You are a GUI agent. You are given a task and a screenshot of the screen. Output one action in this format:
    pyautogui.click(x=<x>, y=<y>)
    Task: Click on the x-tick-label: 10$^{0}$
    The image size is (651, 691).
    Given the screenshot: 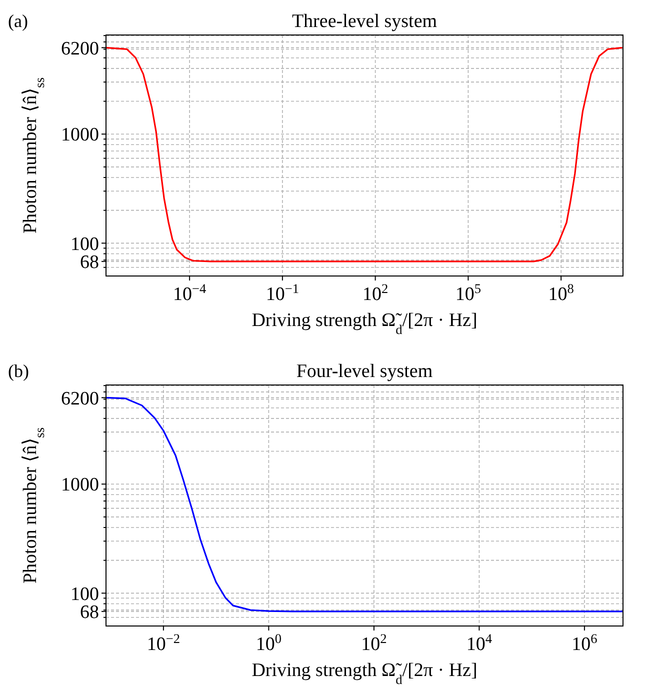 What is the action you would take?
    pyautogui.click(x=269, y=642)
    